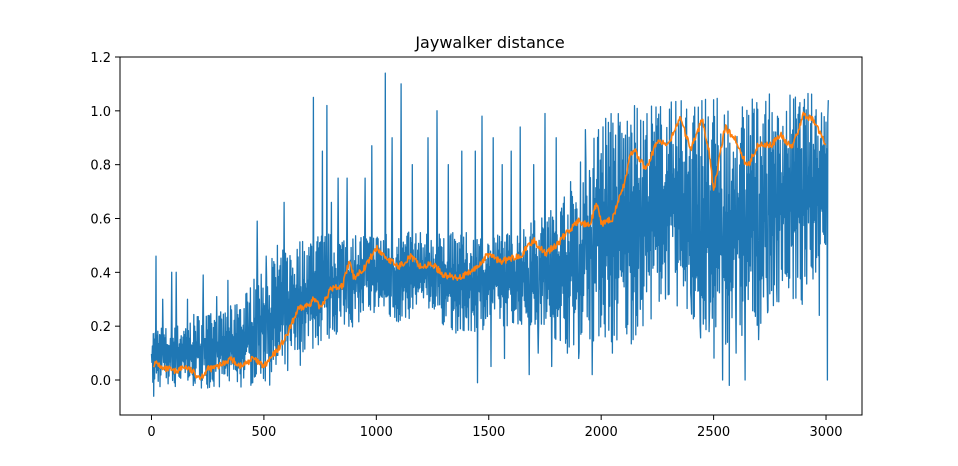  I want to click on y-axis: 0.0 0.2 0.4 0.6 0.8 1.0 1.2, so click(105, 220).